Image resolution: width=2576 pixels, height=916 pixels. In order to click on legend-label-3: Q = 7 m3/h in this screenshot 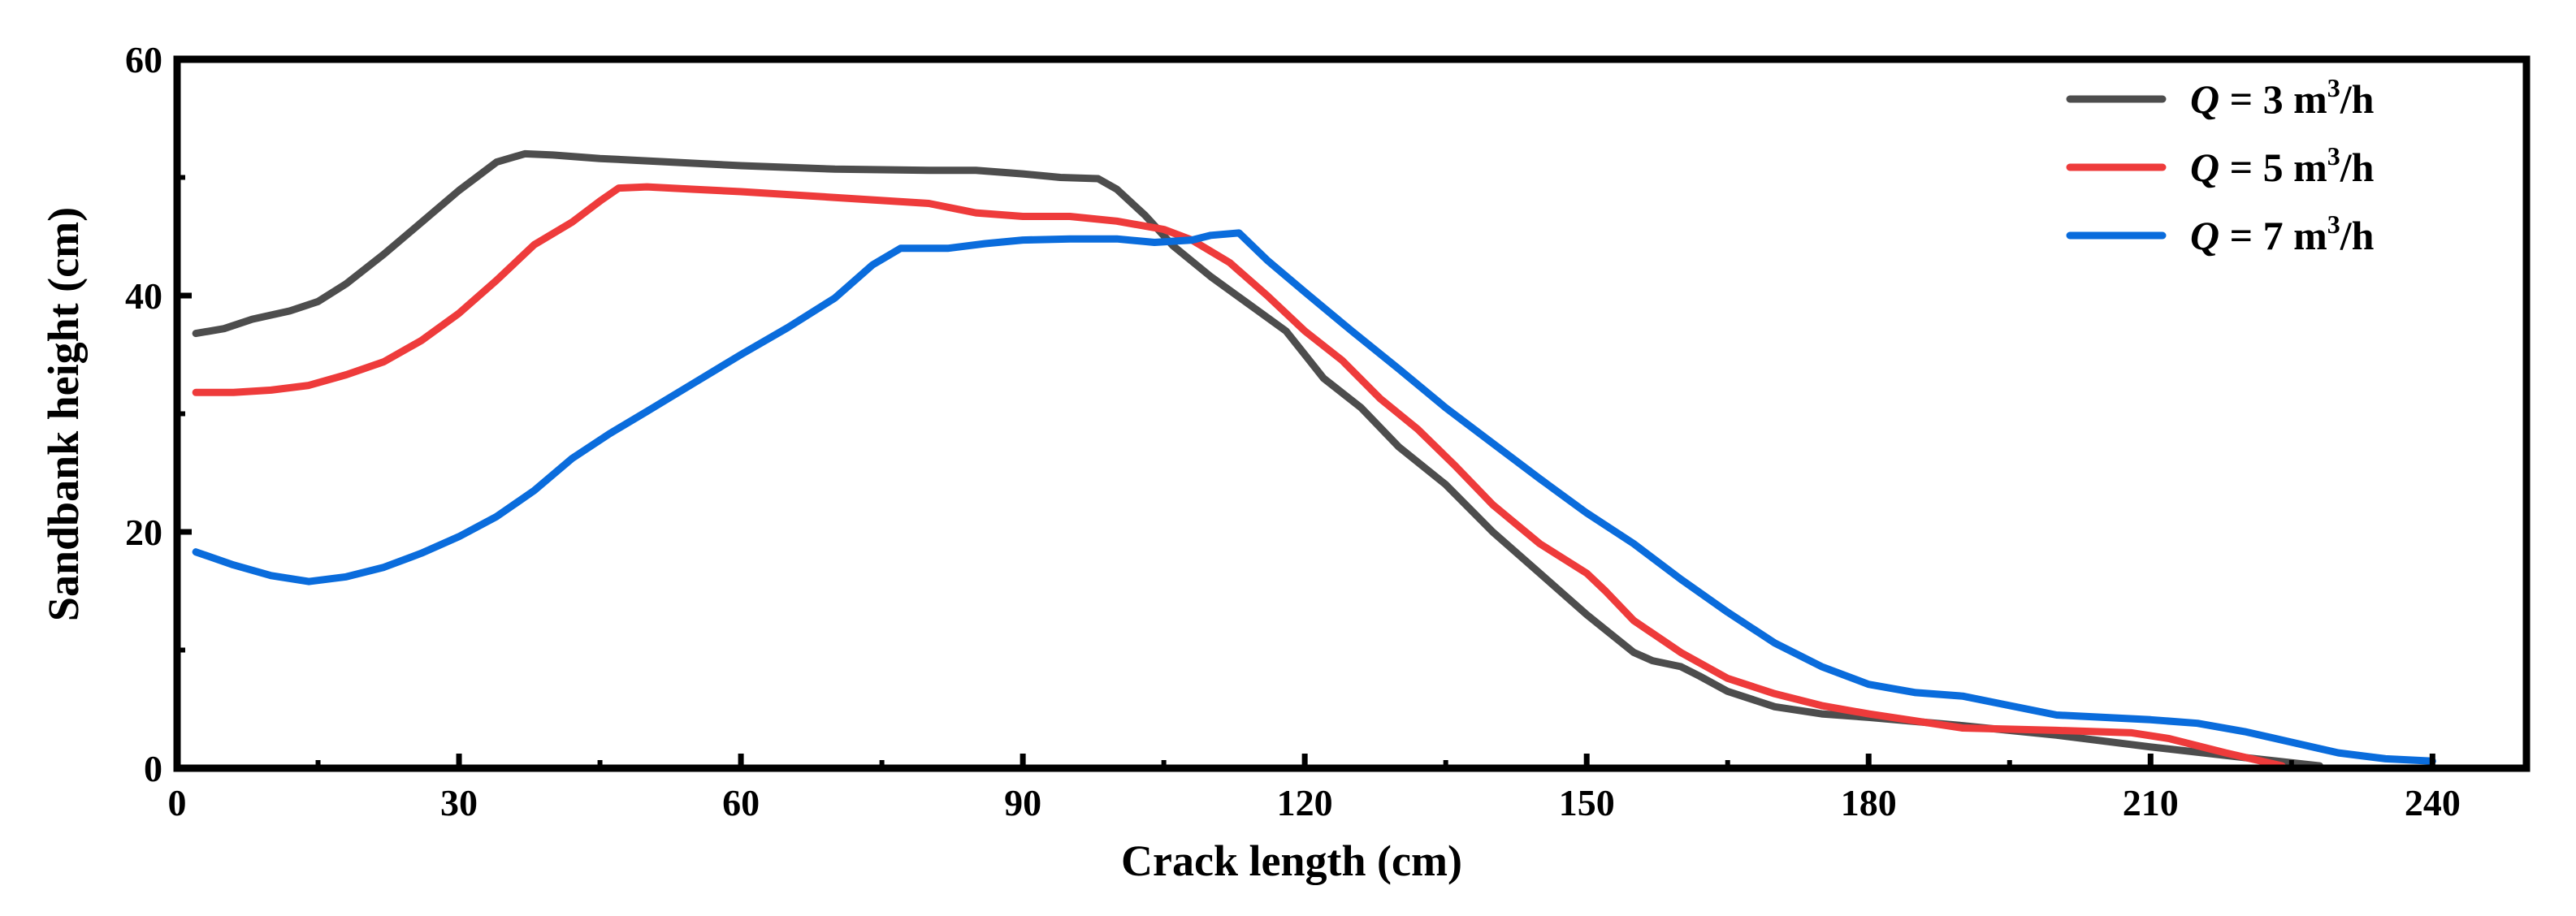, I will do `click(2282, 234)`.